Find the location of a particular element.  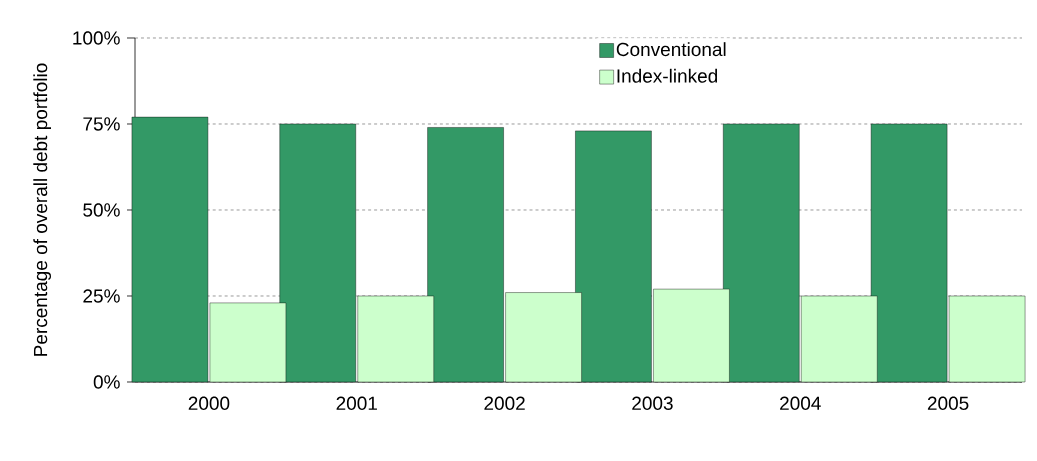

x-tick-label: 2003 is located at coordinates (652, 403).